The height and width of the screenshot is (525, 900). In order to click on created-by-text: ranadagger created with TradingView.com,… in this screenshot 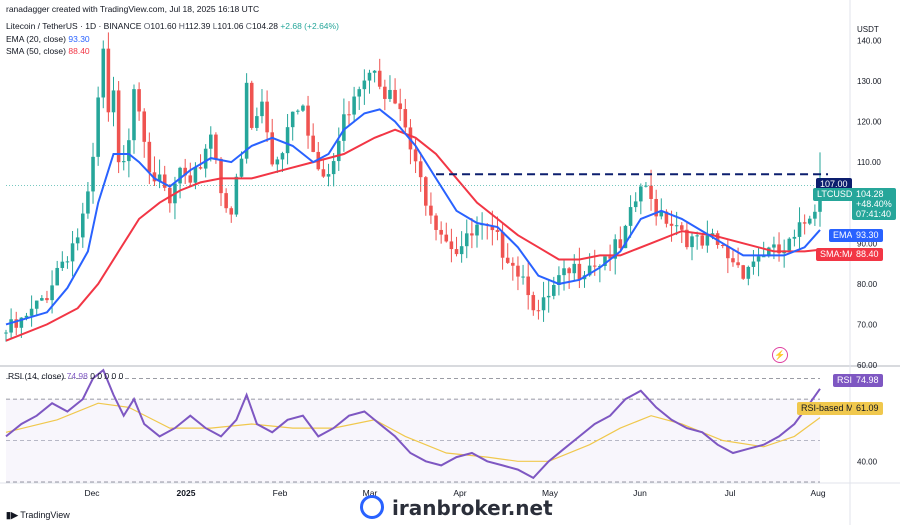, I will do `click(133, 9)`.